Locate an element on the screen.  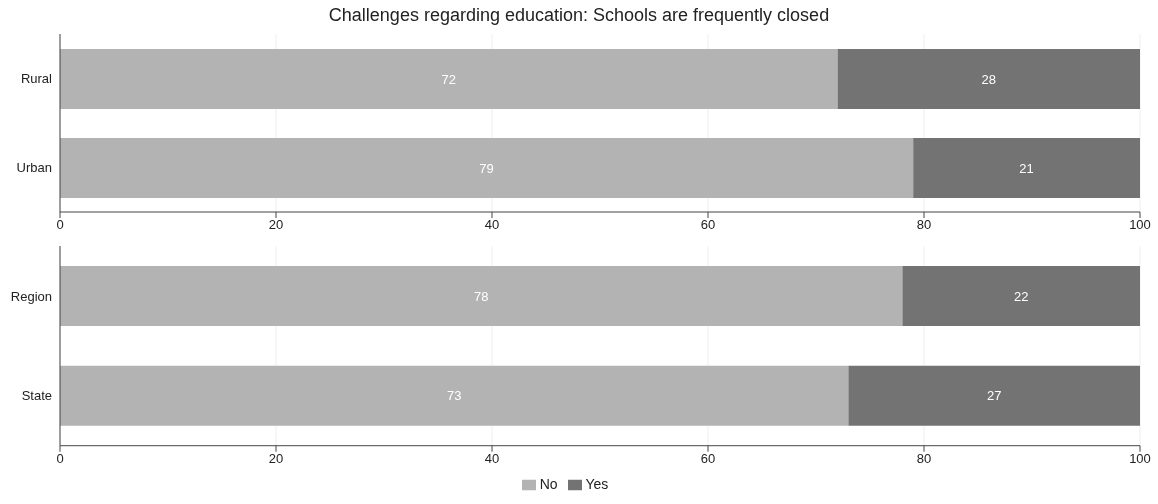
y-tick-label: Rural is located at coordinates (36, 79).